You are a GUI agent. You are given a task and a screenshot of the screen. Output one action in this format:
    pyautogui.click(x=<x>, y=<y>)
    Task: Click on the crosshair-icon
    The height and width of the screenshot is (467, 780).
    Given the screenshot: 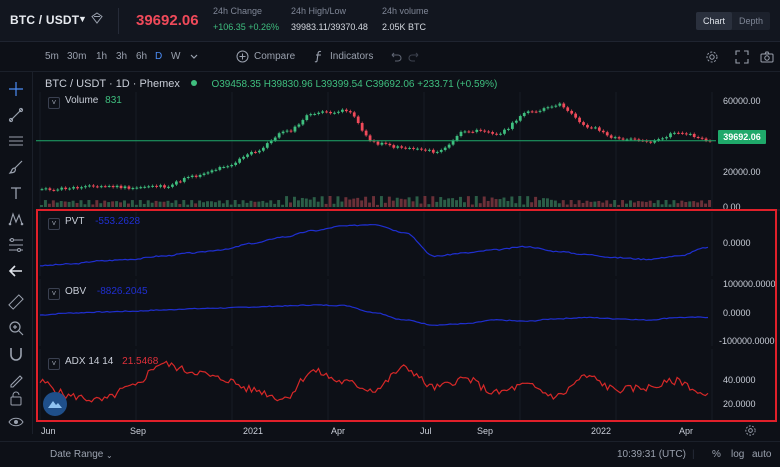 What is the action you would take?
    pyautogui.click(x=16, y=89)
    